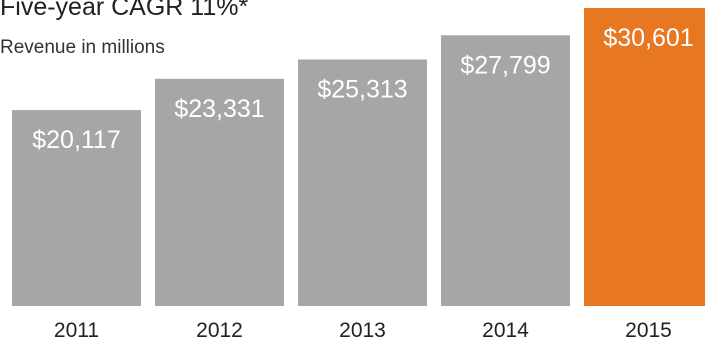 The image size is (705, 343). I want to click on x-tick-label-2012: 2012, so click(219, 330).